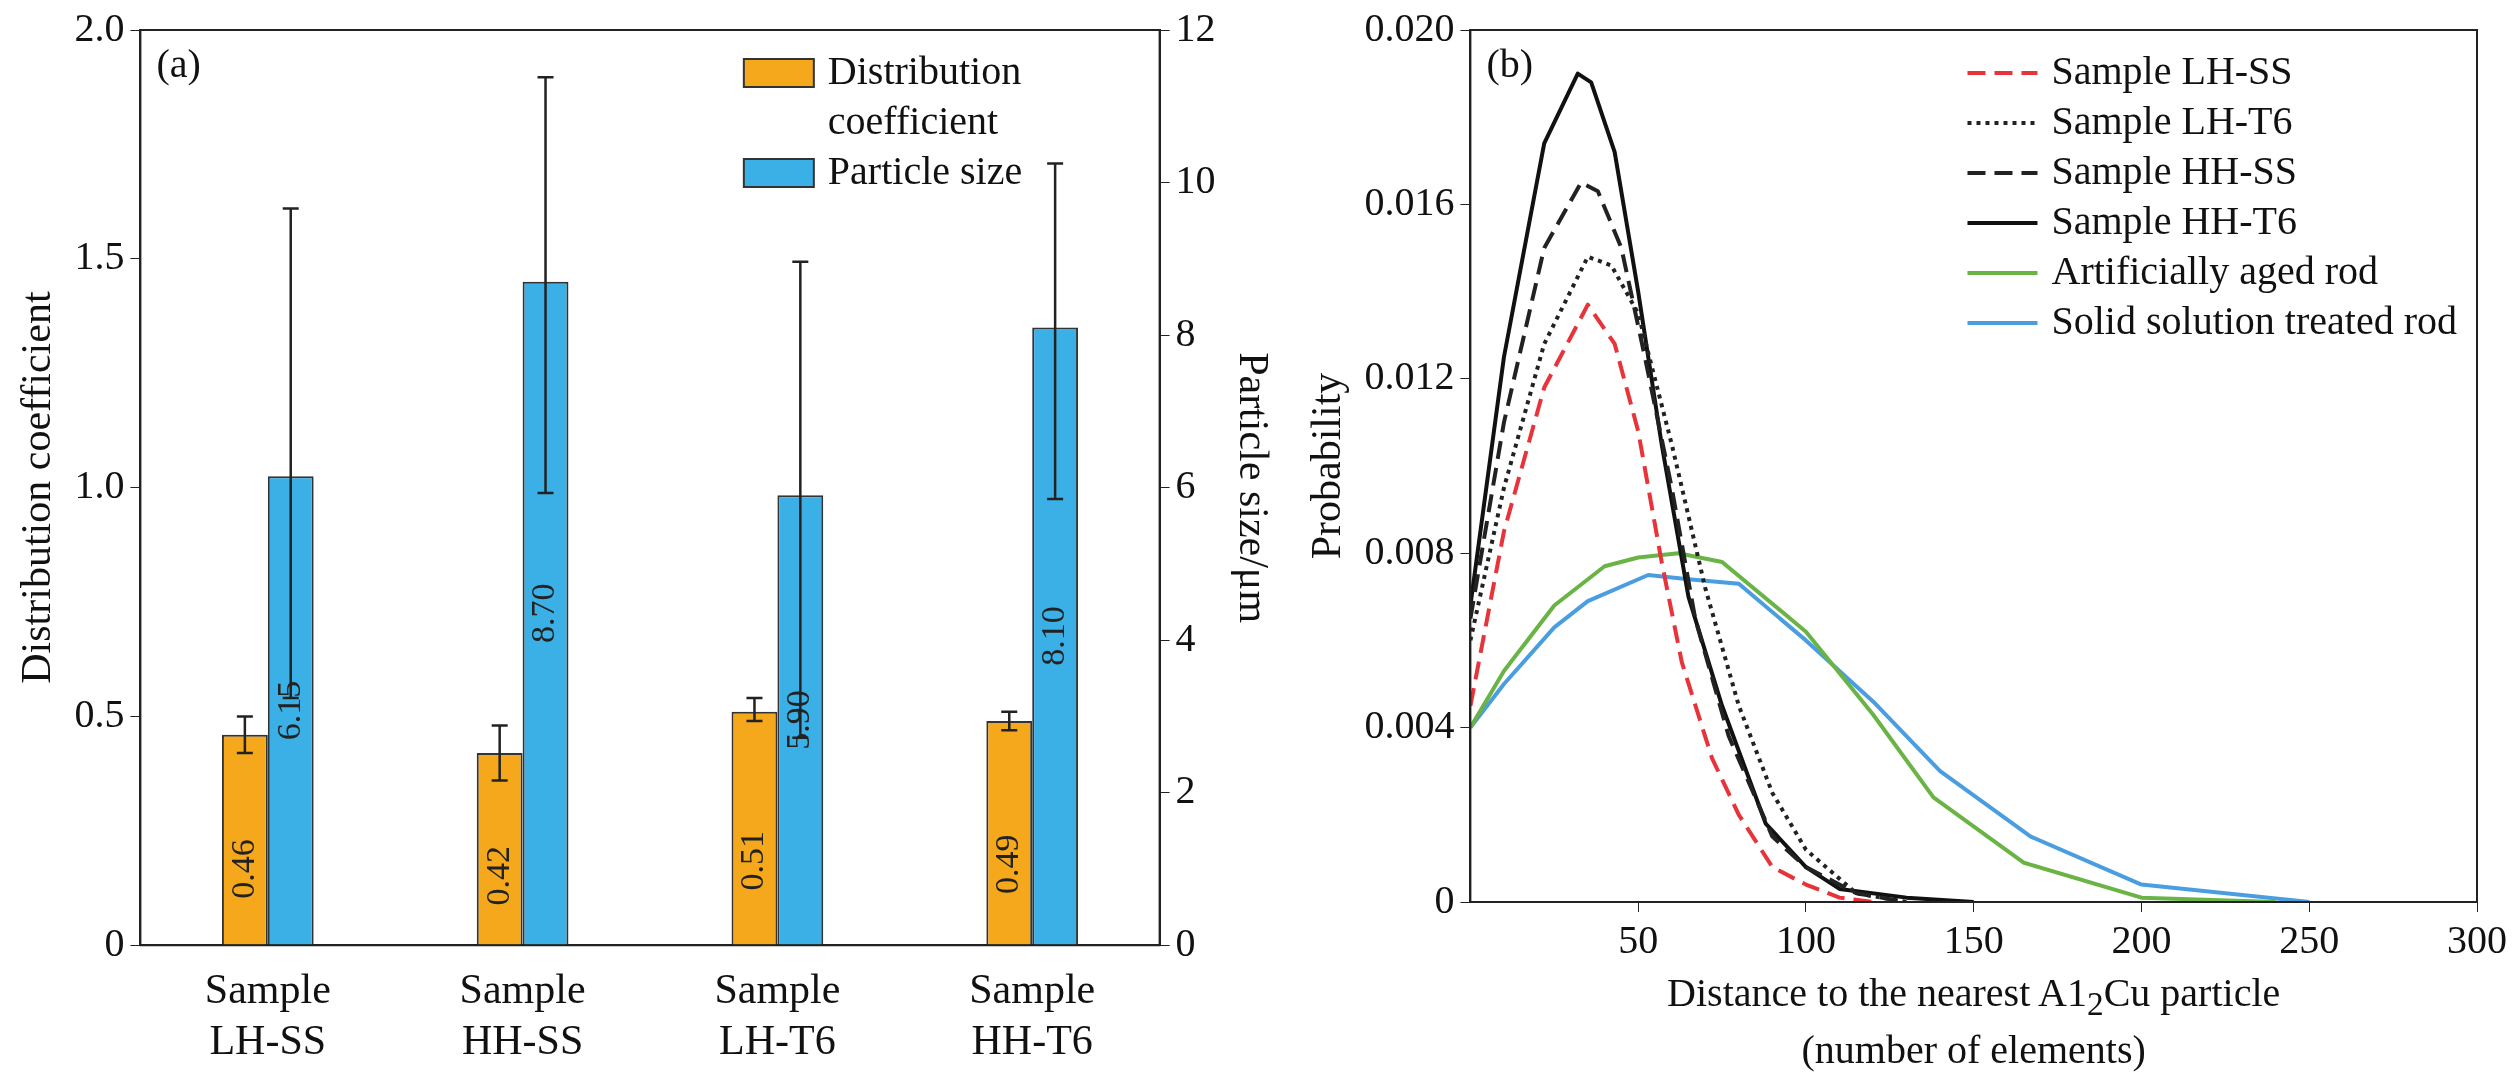 The height and width of the screenshot is (1092, 2517). I want to click on y2-tick-label: 6, so click(1185, 485).